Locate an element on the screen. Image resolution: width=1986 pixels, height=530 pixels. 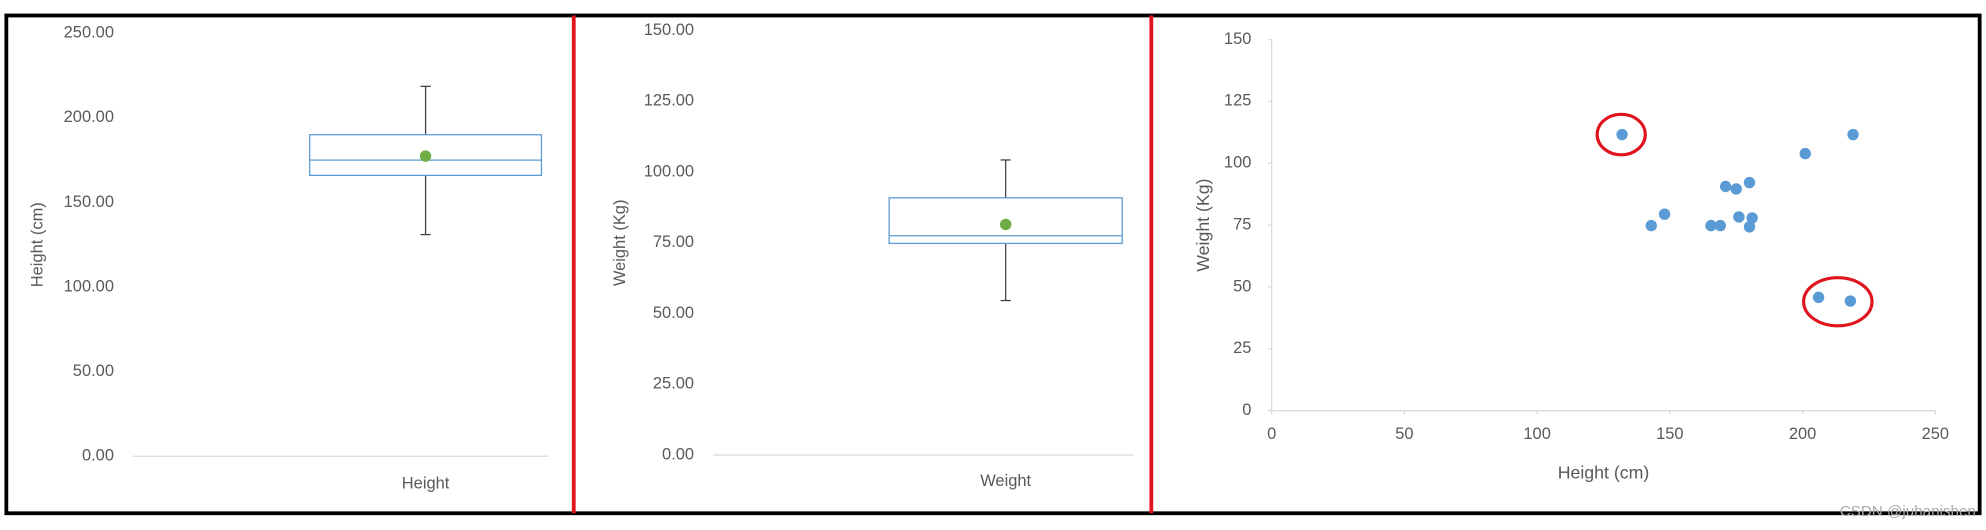
y-tick-label: 125 is located at coordinates (1237, 101).